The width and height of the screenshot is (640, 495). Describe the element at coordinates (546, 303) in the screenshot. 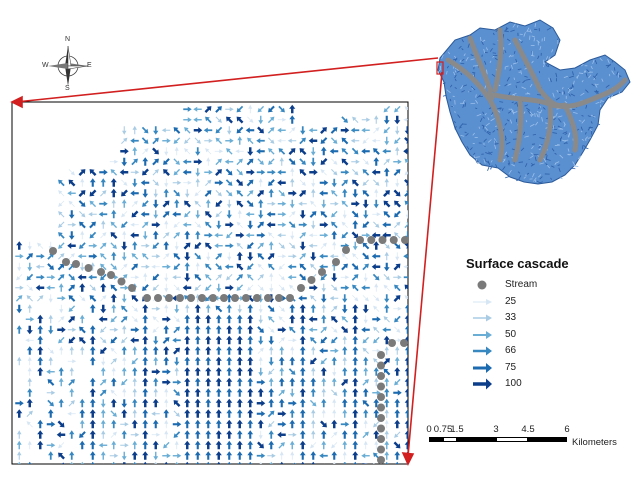

I see `legend-item: 25` at that location.